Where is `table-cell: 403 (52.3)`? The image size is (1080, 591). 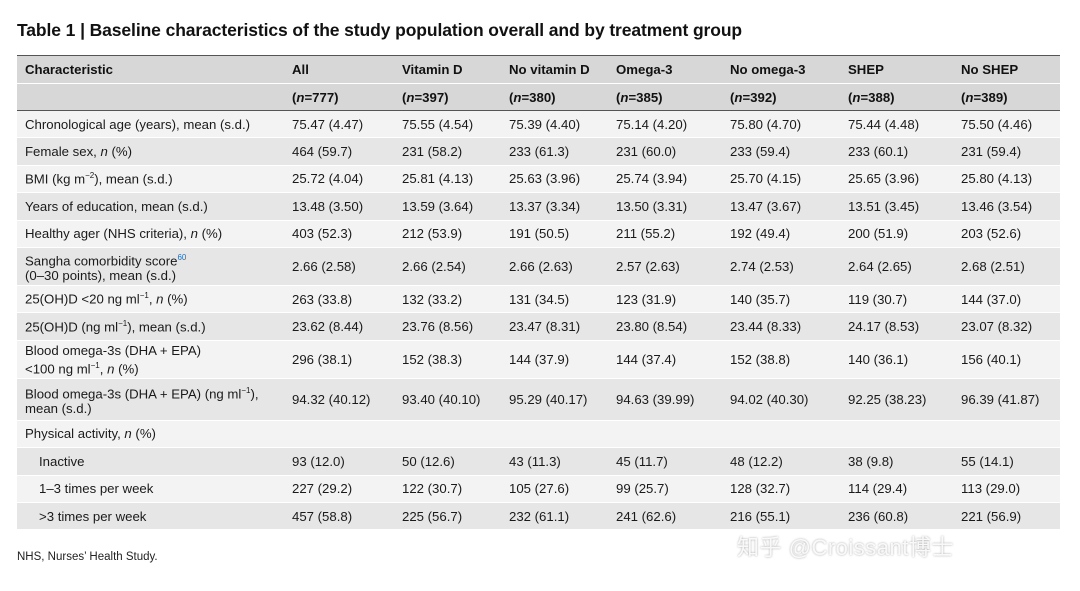
table-cell: 403 (52.3) is located at coordinates (339, 234).